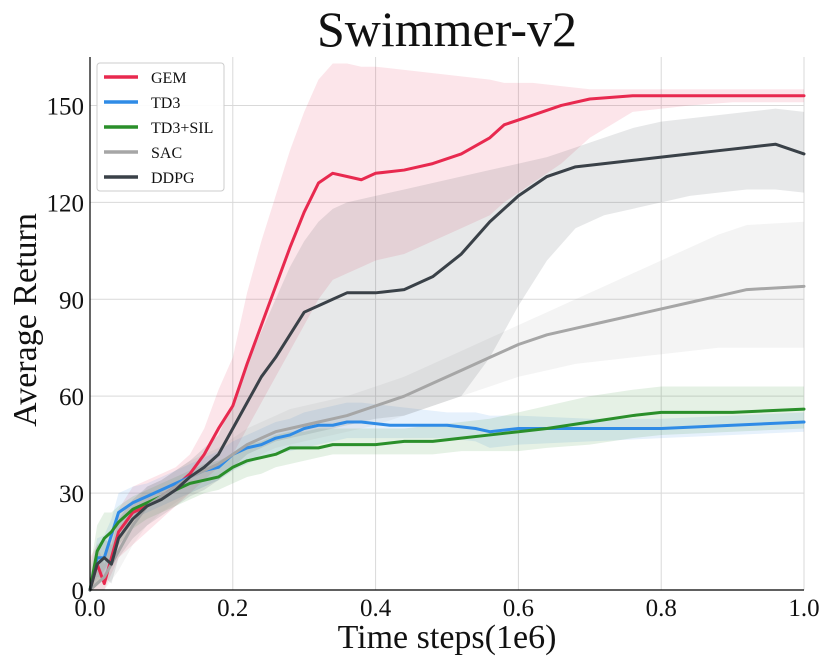  What do you see at coordinates (661, 608) in the screenshot?
I see `x-tick-label: 0.8` at bounding box center [661, 608].